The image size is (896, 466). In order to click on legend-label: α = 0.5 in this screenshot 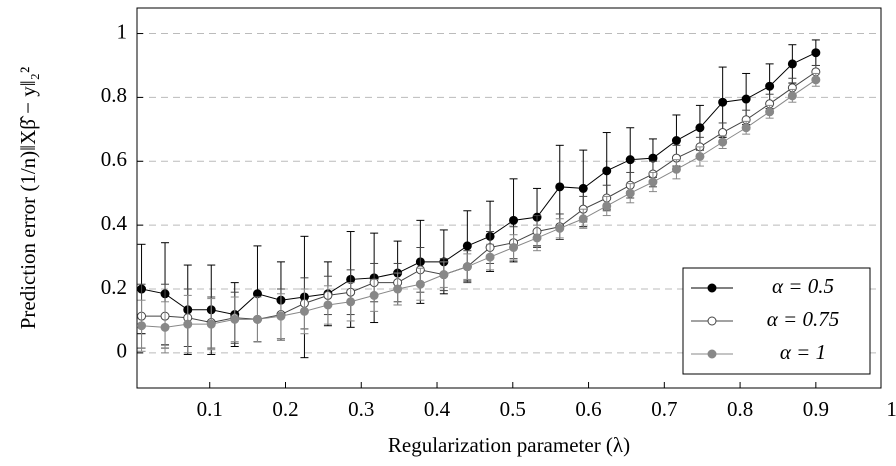, I will do `click(803, 286)`.